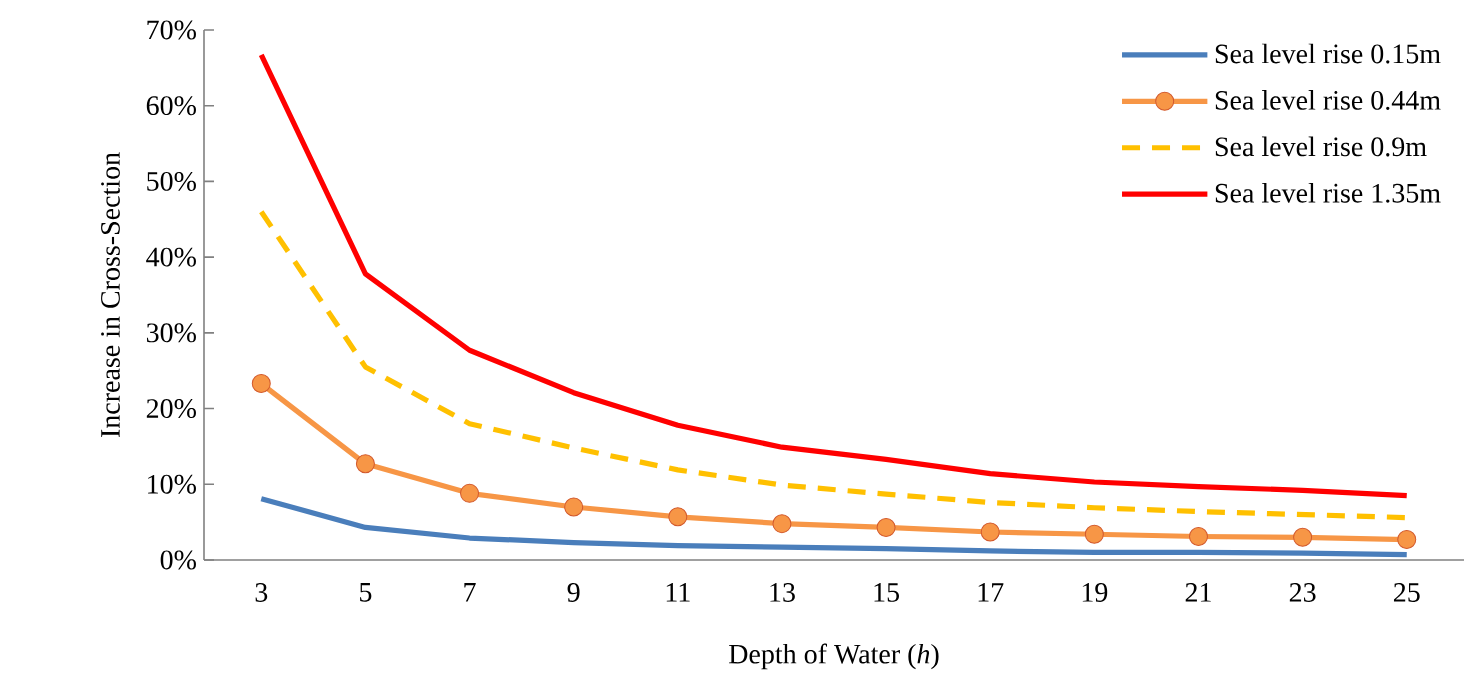  What do you see at coordinates (172, 484) in the screenshot?
I see `y-tick-label: 10%` at bounding box center [172, 484].